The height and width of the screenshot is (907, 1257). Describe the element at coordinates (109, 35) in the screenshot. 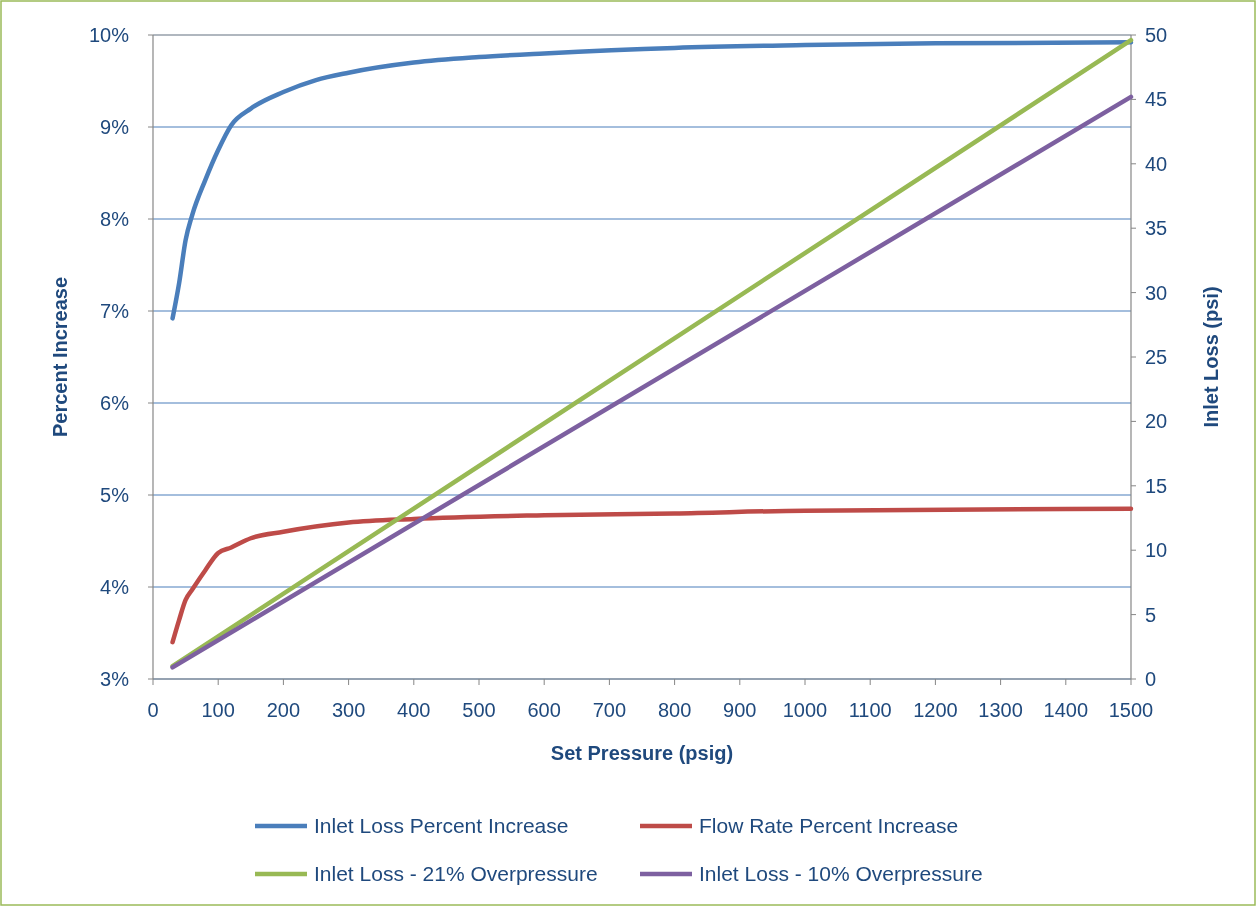

I see `y-tick-label: 10%` at that location.